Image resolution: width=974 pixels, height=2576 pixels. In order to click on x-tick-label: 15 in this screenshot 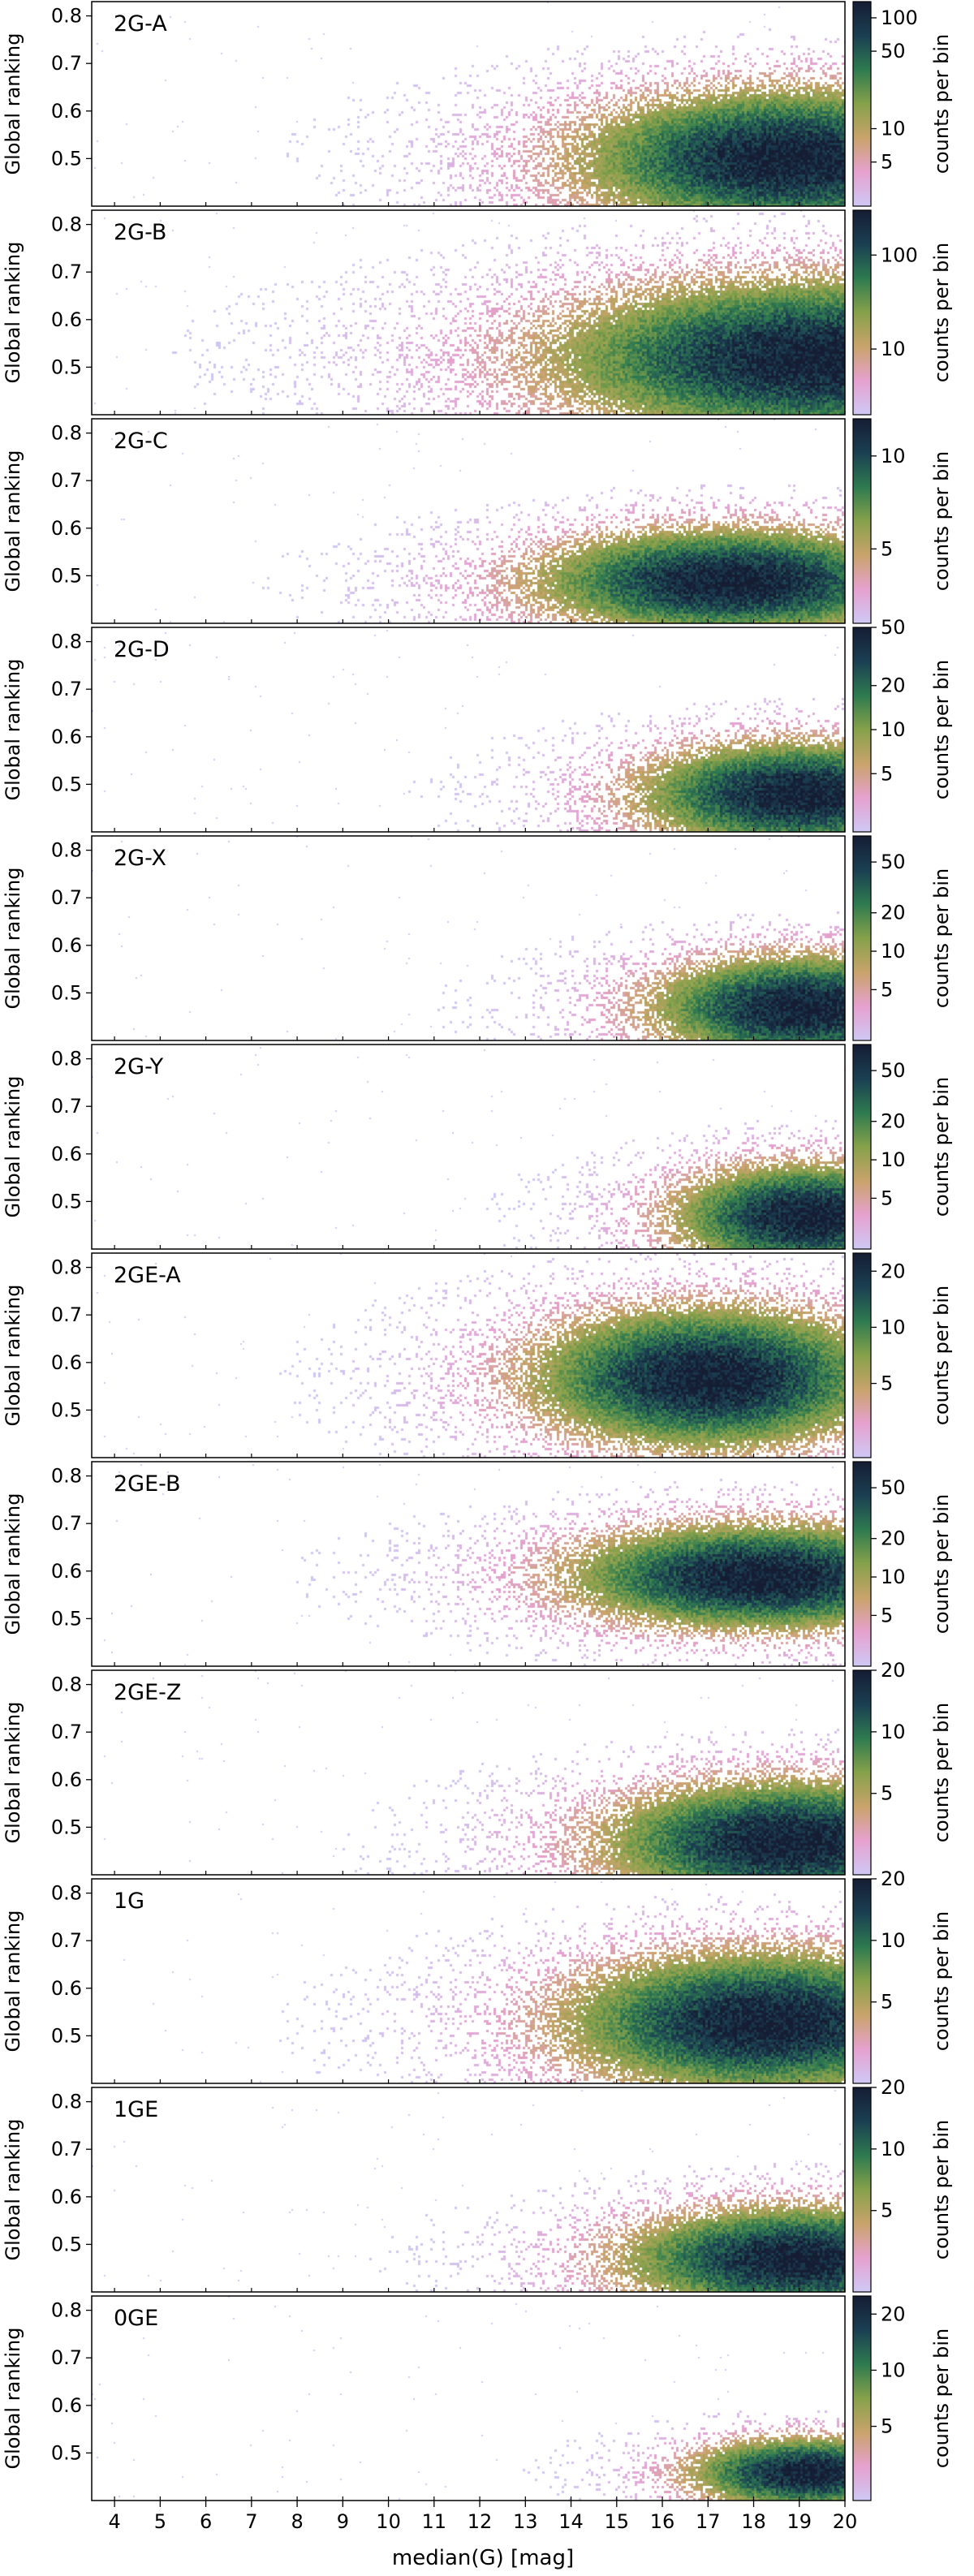, I will do `click(617, 2521)`.